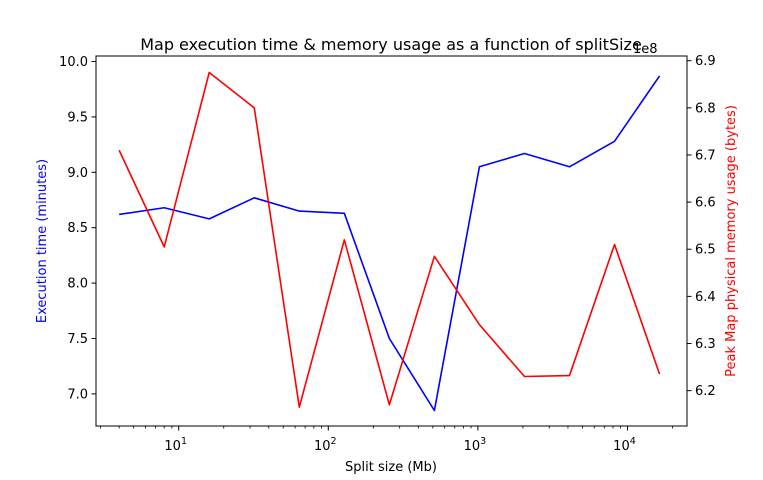 This screenshot has height=480, width=763. What do you see at coordinates (705, 155) in the screenshot?
I see `y-right-tick-label: 6.7` at bounding box center [705, 155].